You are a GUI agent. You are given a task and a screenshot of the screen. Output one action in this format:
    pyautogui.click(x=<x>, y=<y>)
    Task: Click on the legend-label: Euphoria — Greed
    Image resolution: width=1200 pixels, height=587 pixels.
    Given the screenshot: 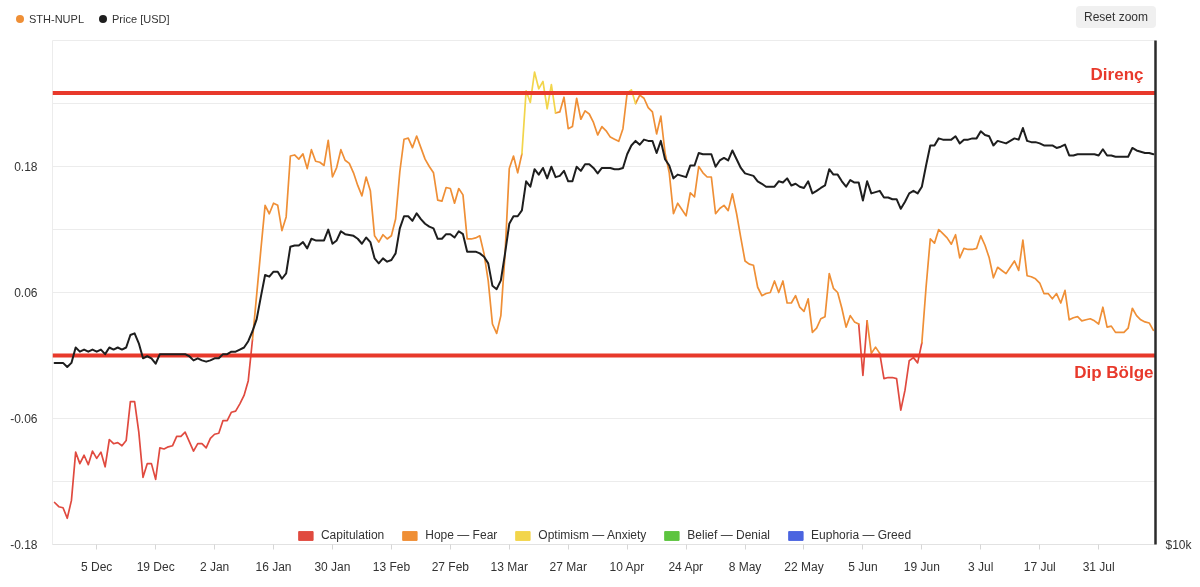 What is the action you would take?
    pyautogui.click(x=861, y=535)
    